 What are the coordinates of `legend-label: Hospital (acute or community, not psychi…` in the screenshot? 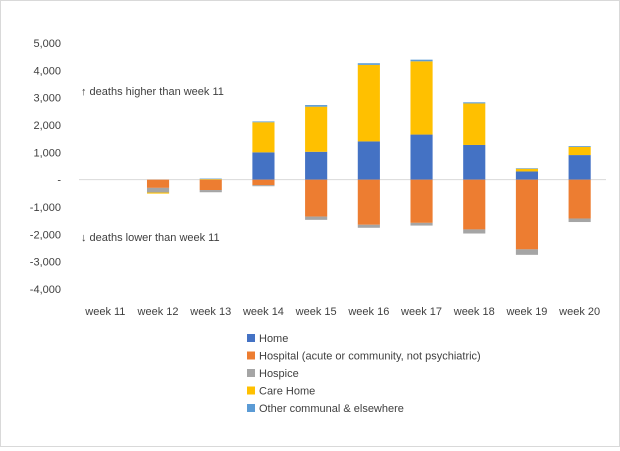 It's located at (370, 357).